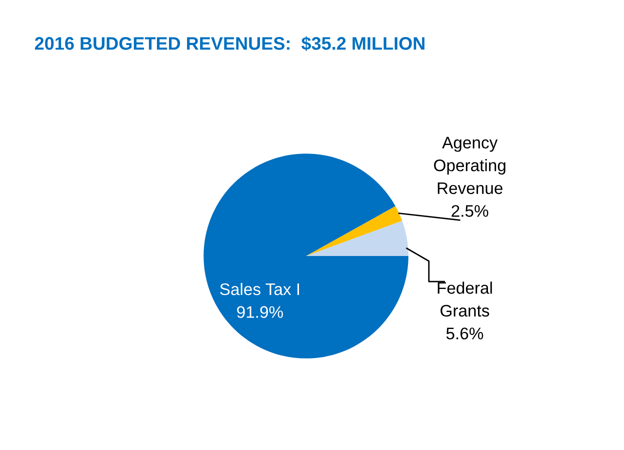 Image resolution: width=624 pixels, height=450 pixels. What do you see at coordinates (259, 289) in the screenshot?
I see `slice-label: Sales Tax I` at bounding box center [259, 289].